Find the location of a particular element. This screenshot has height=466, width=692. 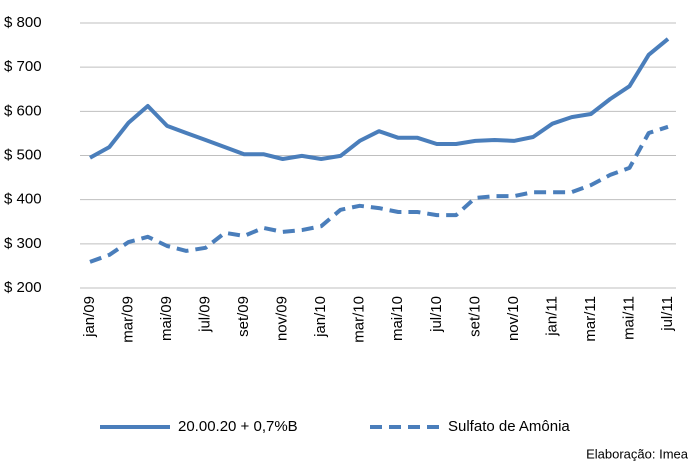

legend-label: Sulfato de Amônia is located at coordinates (509, 426).